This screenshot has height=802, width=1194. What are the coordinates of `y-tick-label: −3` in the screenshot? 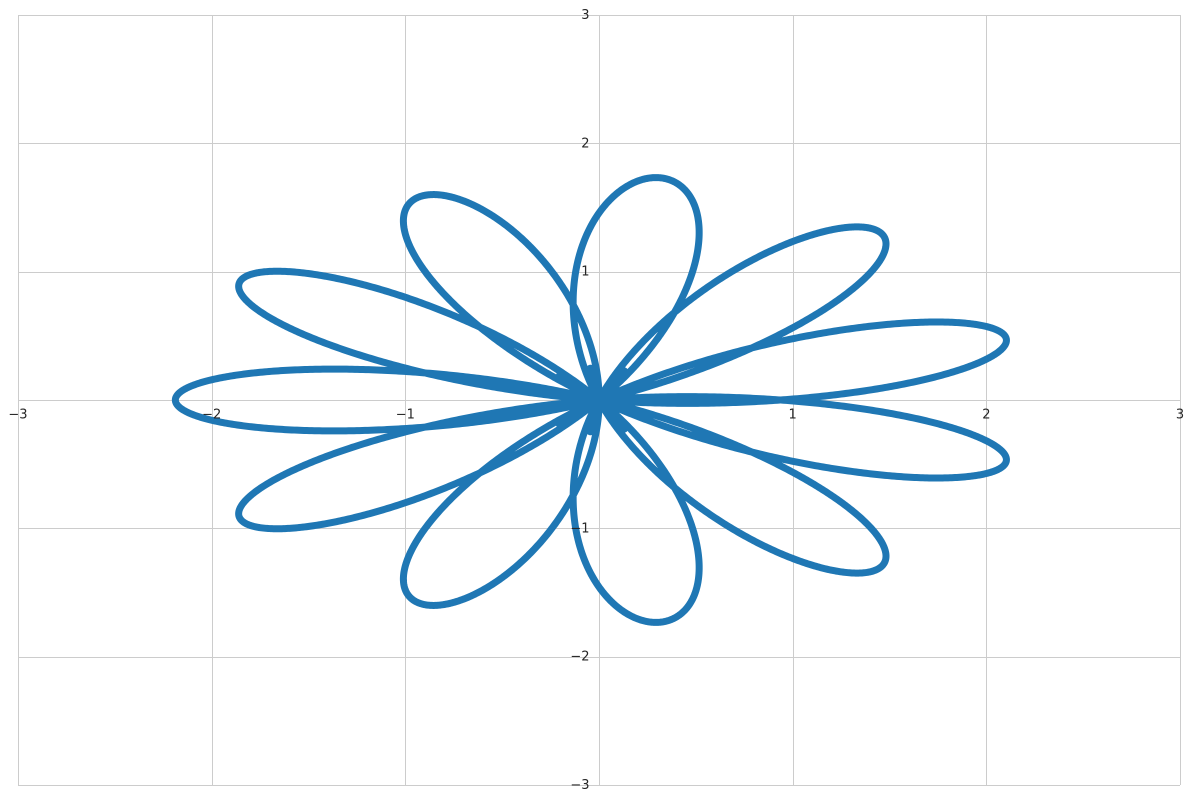 It's located at (579, 785).